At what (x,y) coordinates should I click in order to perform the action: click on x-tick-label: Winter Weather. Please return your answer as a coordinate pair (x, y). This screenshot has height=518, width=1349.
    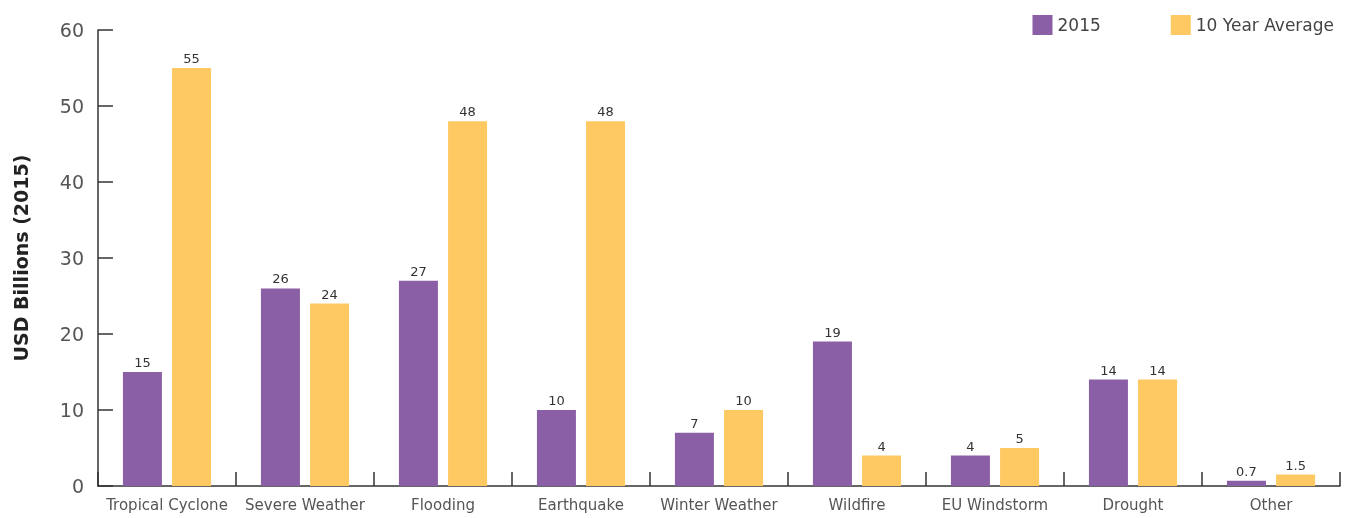
    Looking at the image, I should click on (719, 504).